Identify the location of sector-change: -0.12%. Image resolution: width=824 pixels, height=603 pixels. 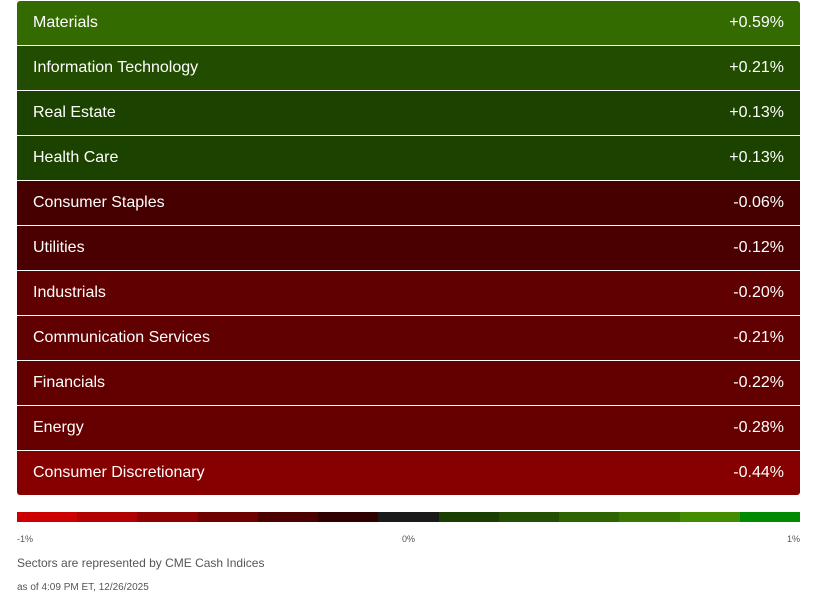
(758, 247).